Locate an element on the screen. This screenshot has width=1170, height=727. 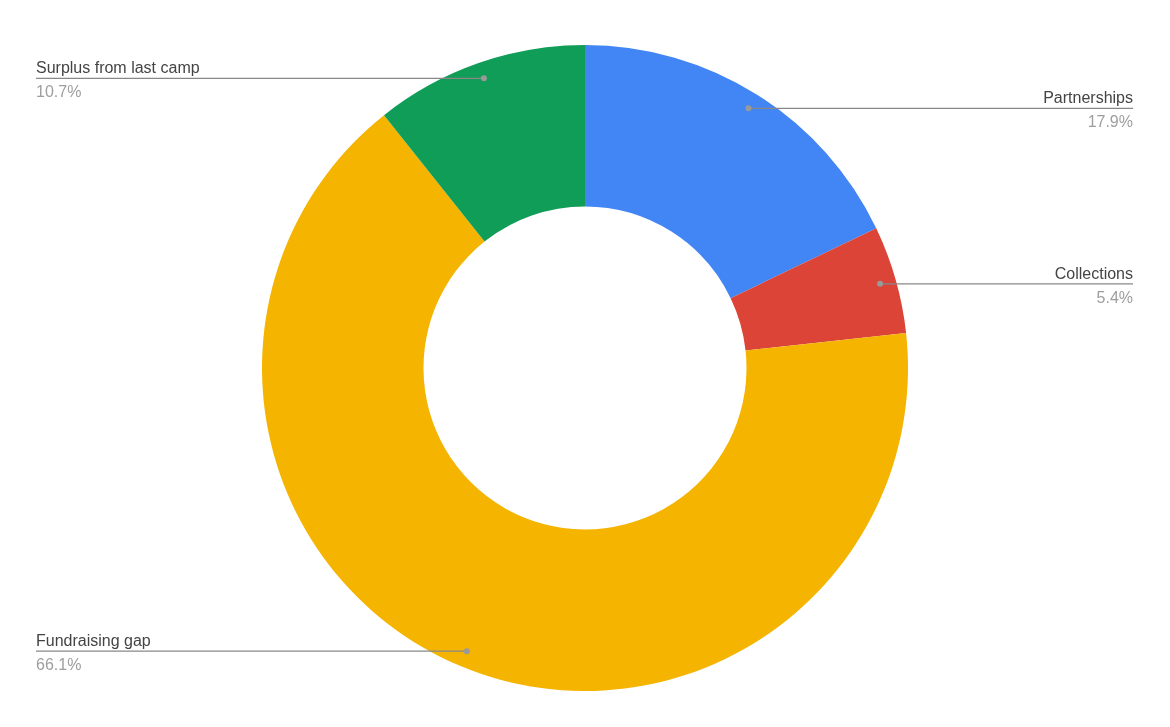
data-label: 10.7% is located at coordinates (59, 92).